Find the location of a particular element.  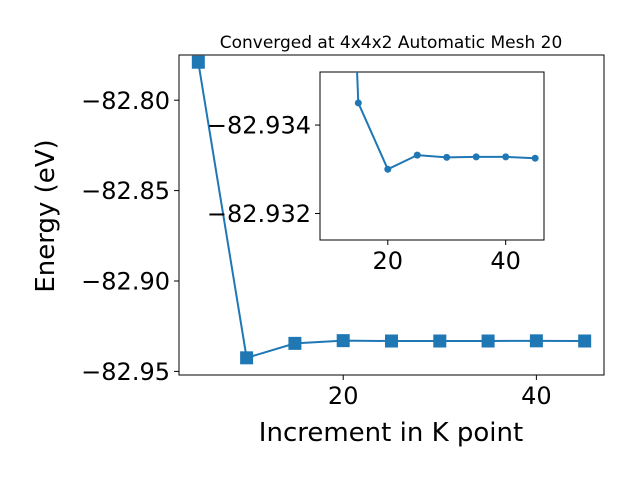

main-y-tick-label-1: −82.85 is located at coordinates (125, 191).